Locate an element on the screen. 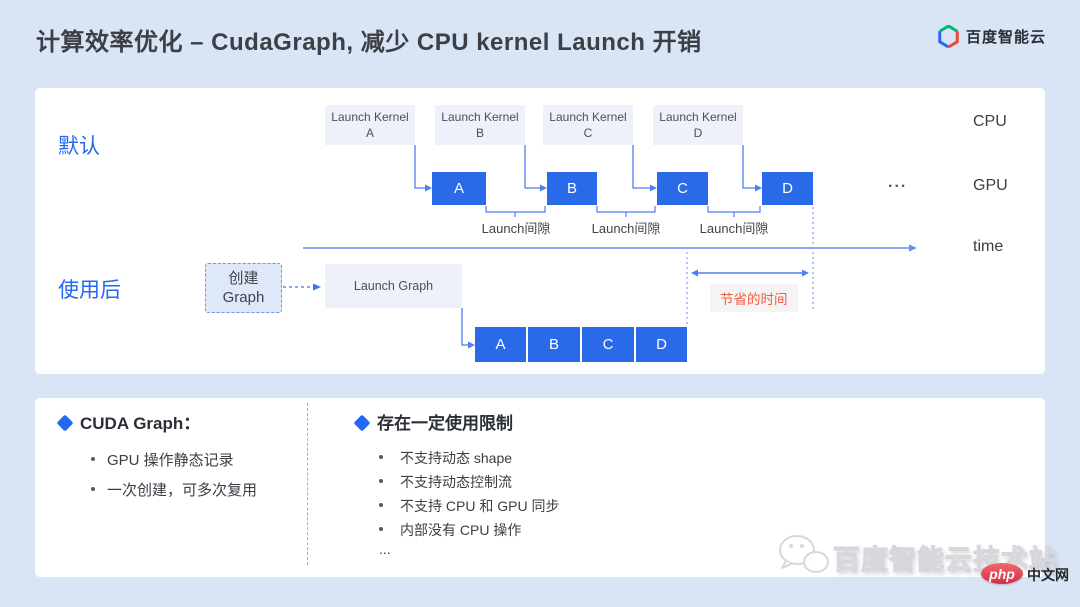 The image size is (1080, 607). note-item: 一次创建，可多次复用 is located at coordinates (182, 490).